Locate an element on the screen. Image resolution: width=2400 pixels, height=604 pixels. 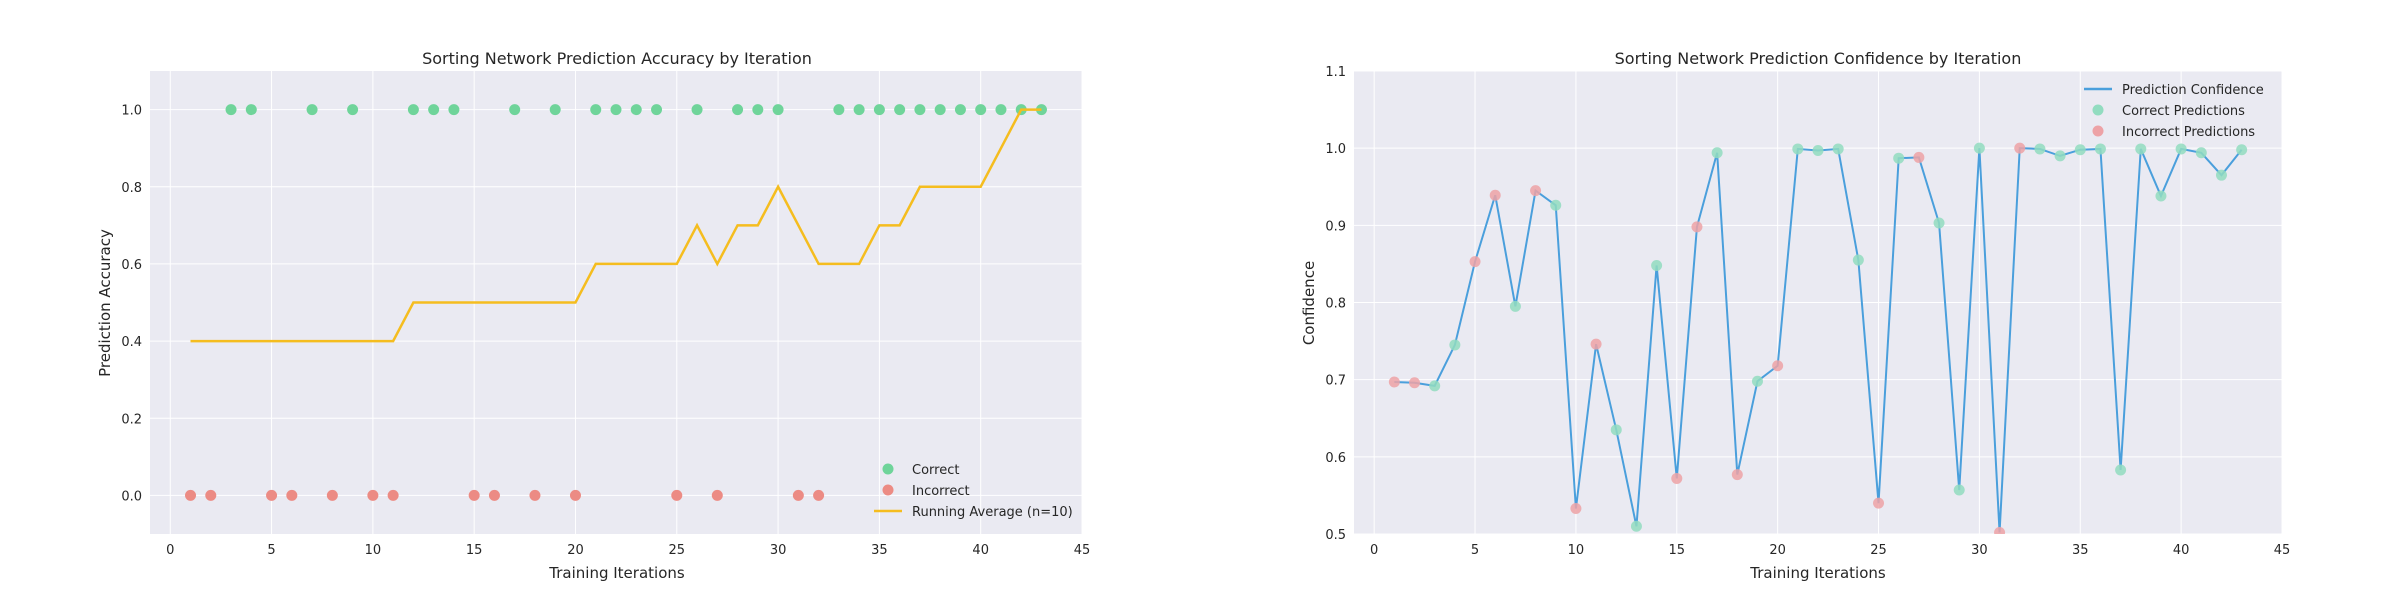
confidence-x-tick-label: 35 is located at coordinates (2080, 550).